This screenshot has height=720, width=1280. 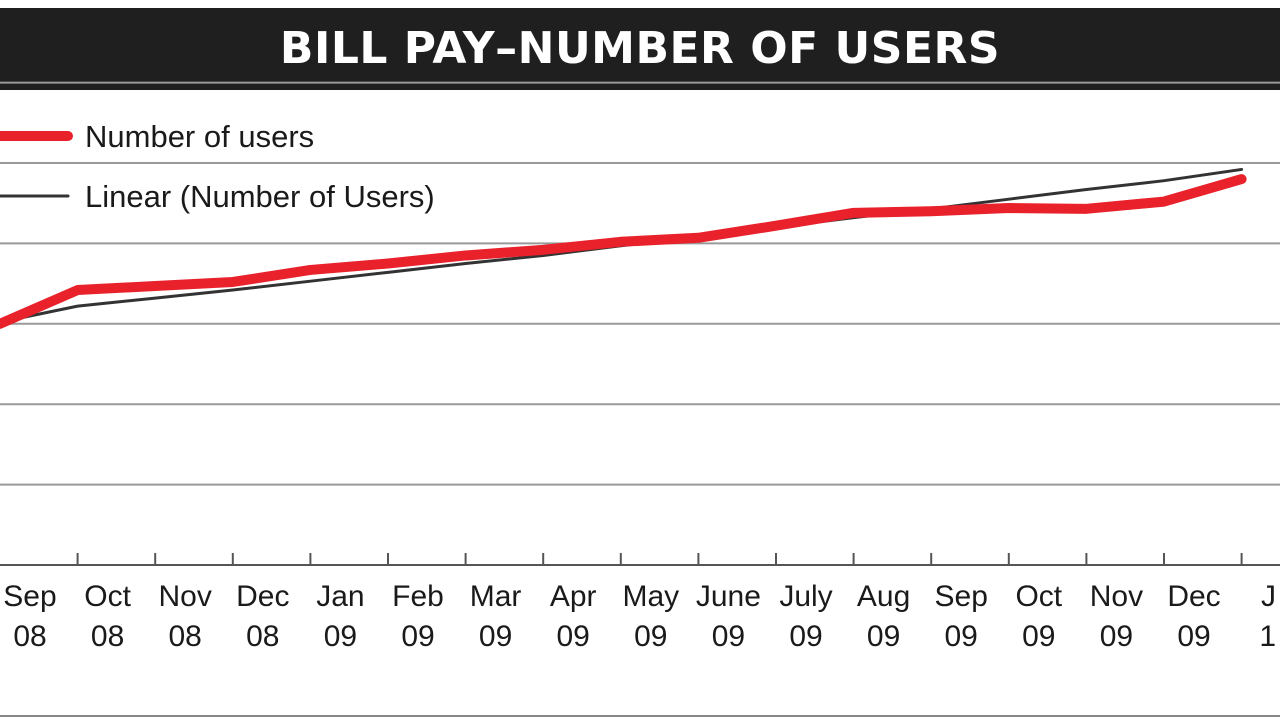 I want to click on x-tick-label-month: May, so click(x=650, y=596).